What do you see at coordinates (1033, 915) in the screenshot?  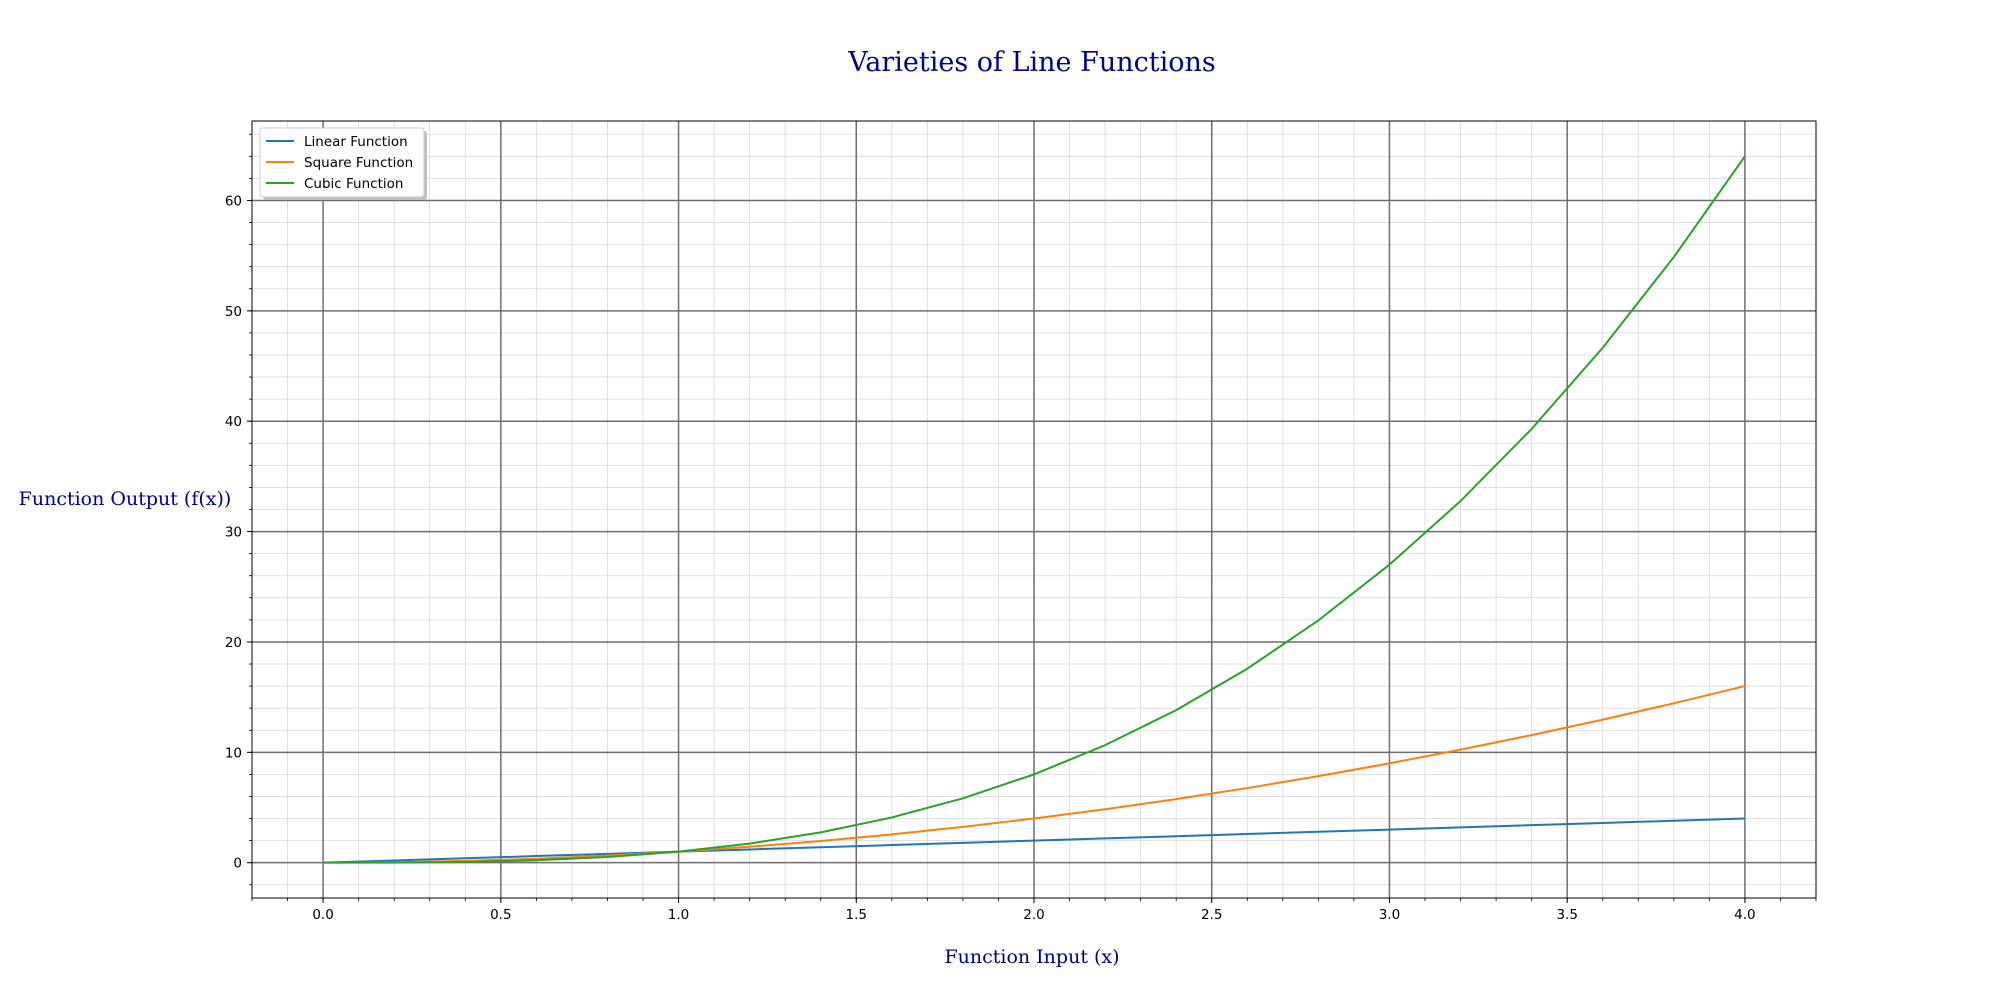 I see `x-tick-label: 2.0` at bounding box center [1033, 915].